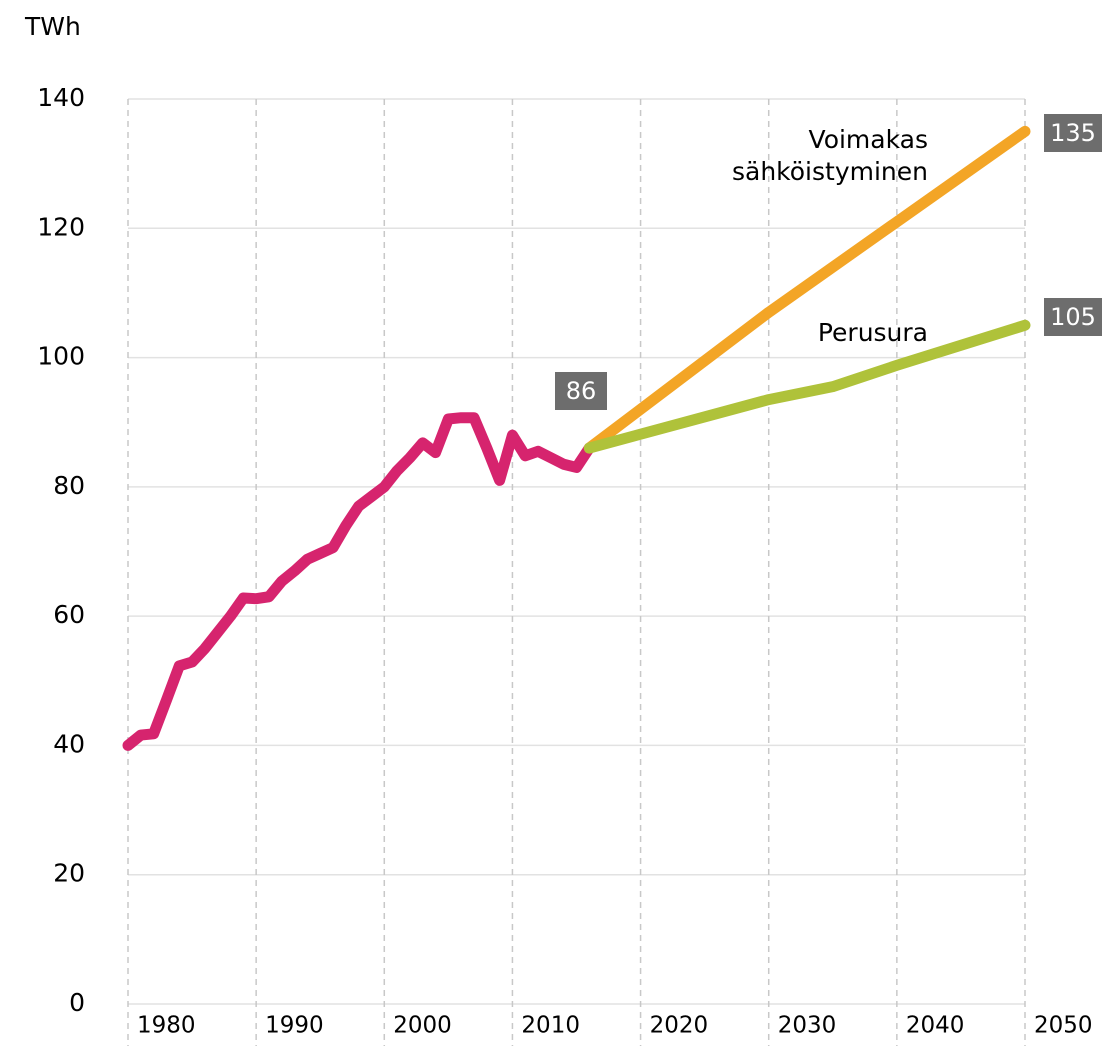  Describe the element at coordinates (1063, 1026) in the screenshot. I see `x-tick-label: 2050` at that location.